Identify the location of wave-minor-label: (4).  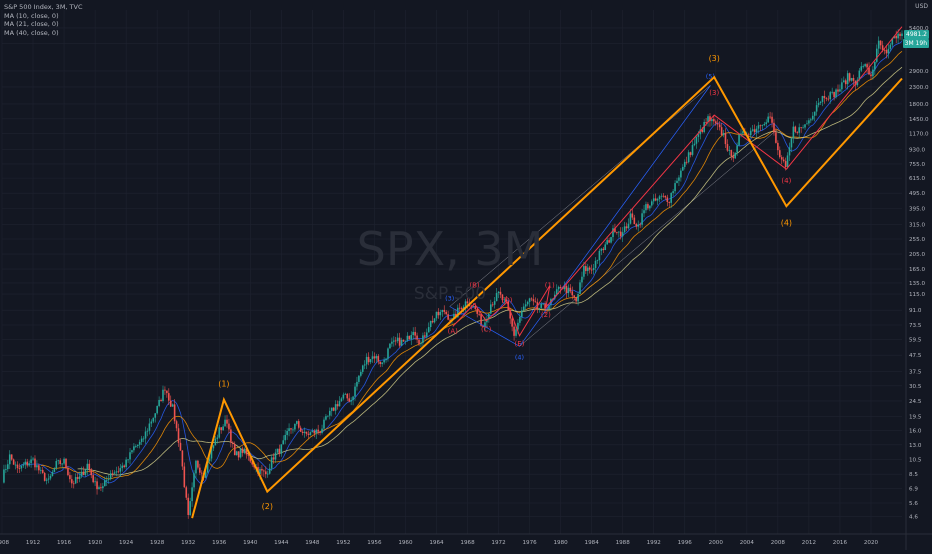
(519, 357).